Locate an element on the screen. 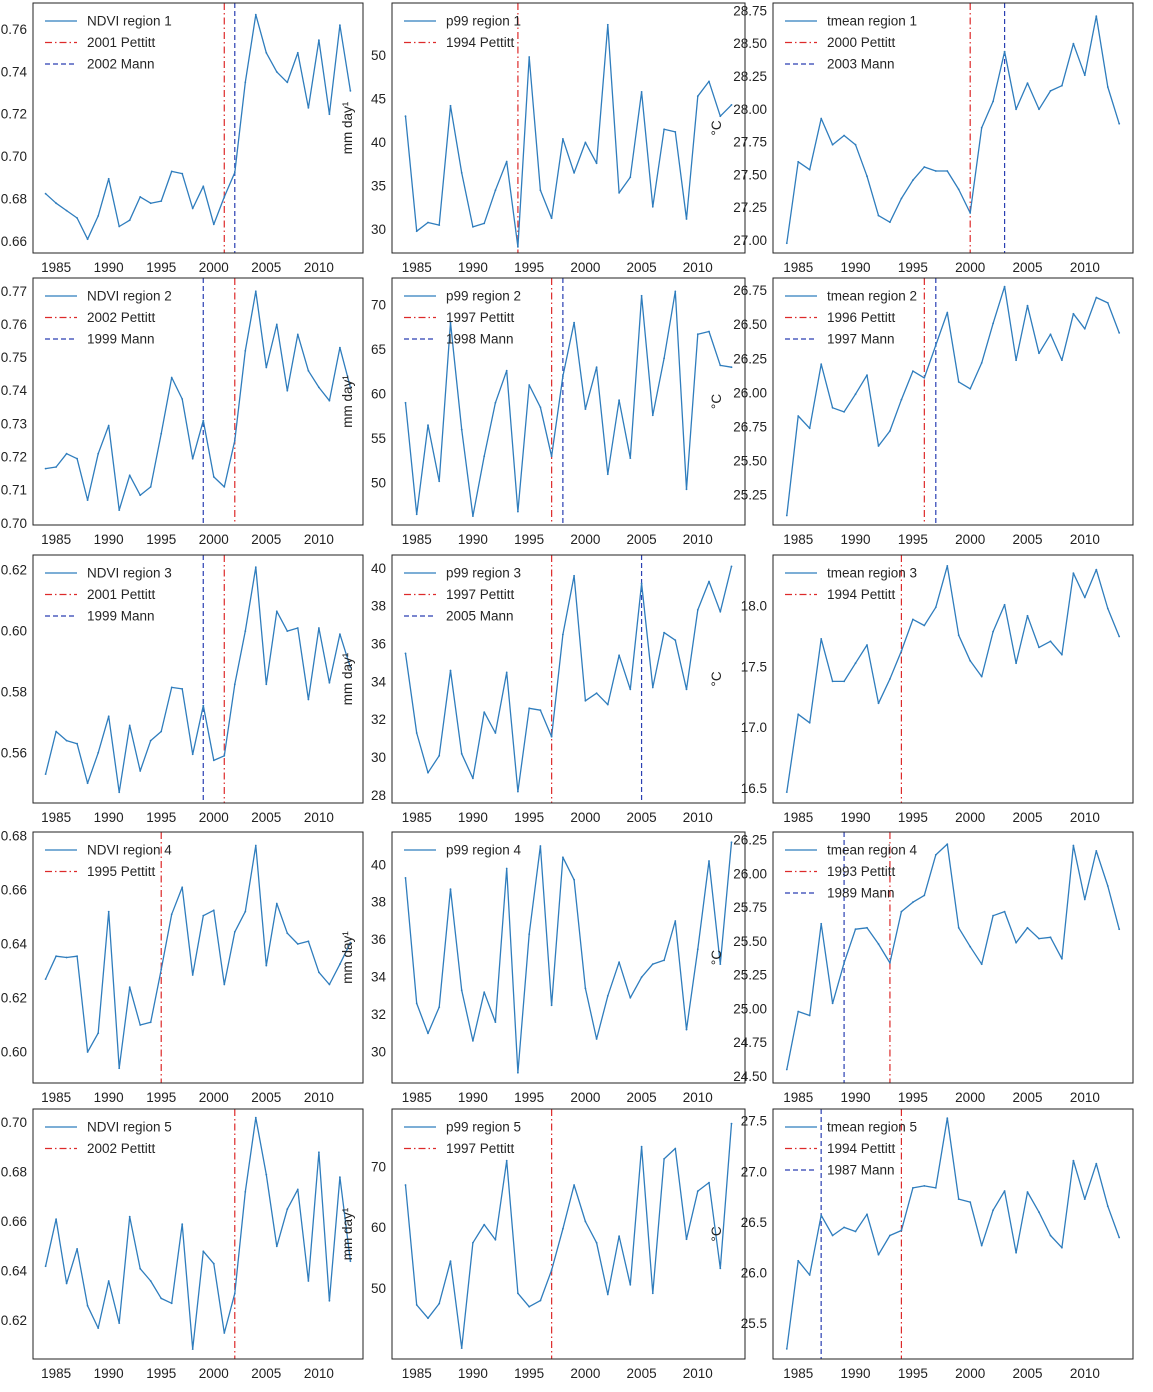 Image resolution: width=1153 pixels, height=1392 pixels. legend-entry-label: p99 region 5 is located at coordinates (483, 1127).